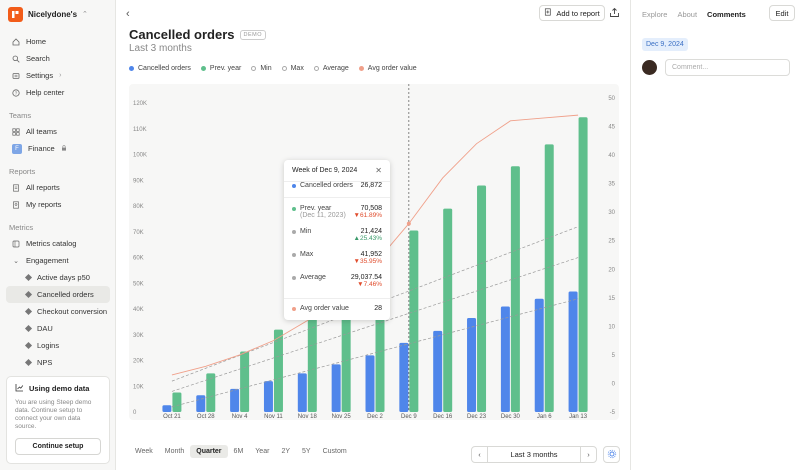 This screenshot has height=470, width=800. Describe the element at coordinates (378, 170) in the screenshot. I see `close-icon: ✕` at that location.